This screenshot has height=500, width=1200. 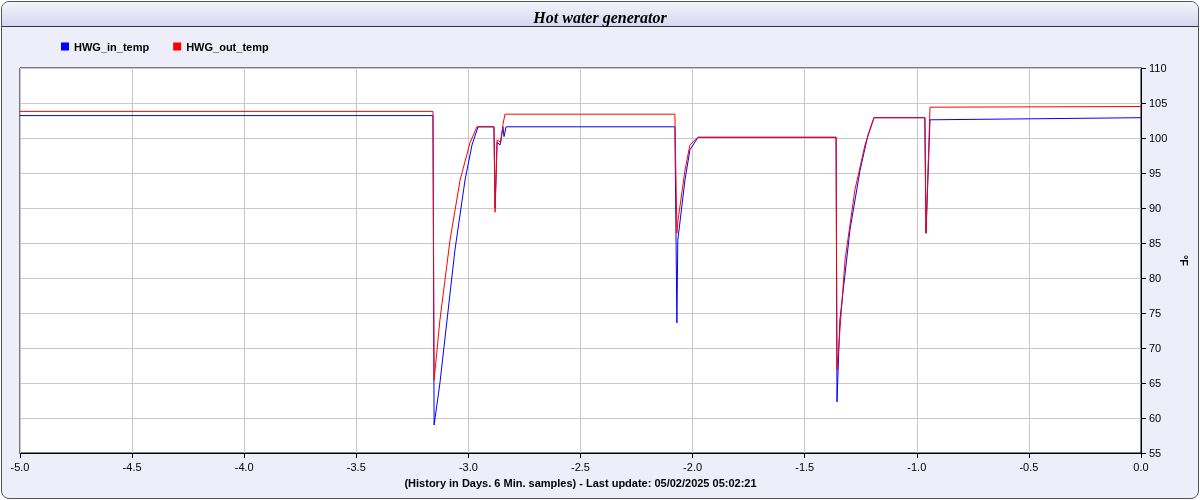 What do you see at coordinates (805, 466) in the screenshot?
I see `x-tick-label: -1.5` at bounding box center [805, 466].